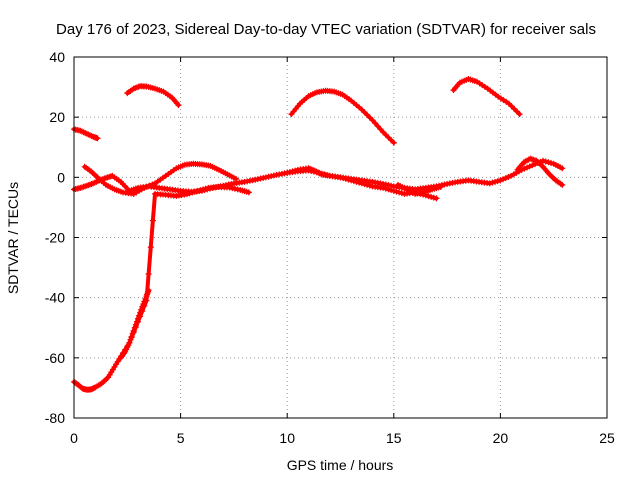 The height and width of the screenshot is (480, 640). What do you see at coordinates (540, 171) in the screenshot?
I see `series-track-j` at bounding box center [540, 171].